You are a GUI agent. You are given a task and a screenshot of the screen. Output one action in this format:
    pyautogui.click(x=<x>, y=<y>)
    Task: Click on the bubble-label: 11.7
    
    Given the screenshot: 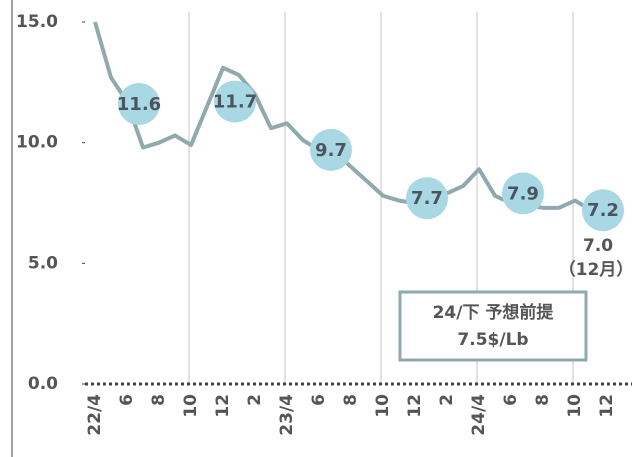 What is the action you would take?
    pyautogui.click(x=235, y=102)
    